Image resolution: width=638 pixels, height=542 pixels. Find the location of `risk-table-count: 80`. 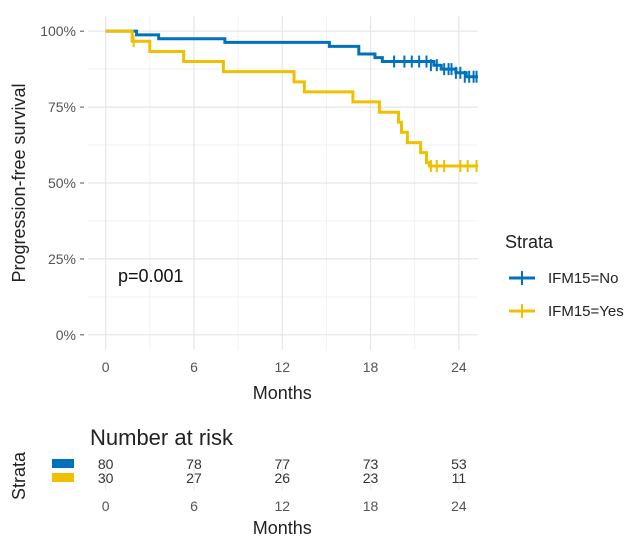

risk-table-count: 80 is located at coordinates (106, 464).